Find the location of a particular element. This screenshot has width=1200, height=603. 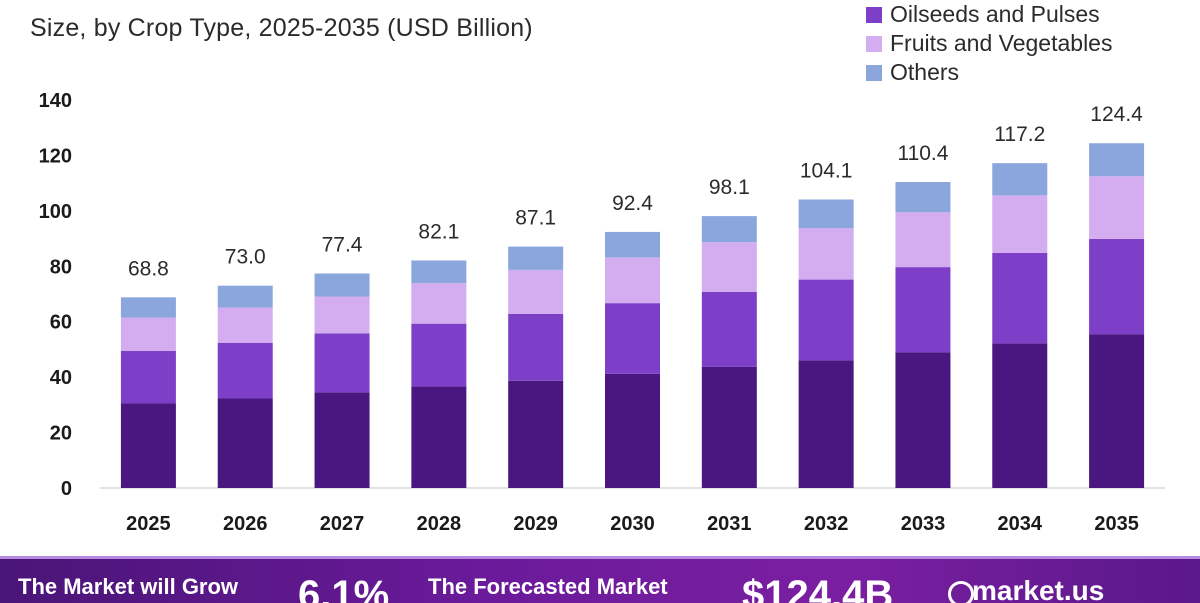

y-tick-label: 20 is located at coordinates (61, 434).